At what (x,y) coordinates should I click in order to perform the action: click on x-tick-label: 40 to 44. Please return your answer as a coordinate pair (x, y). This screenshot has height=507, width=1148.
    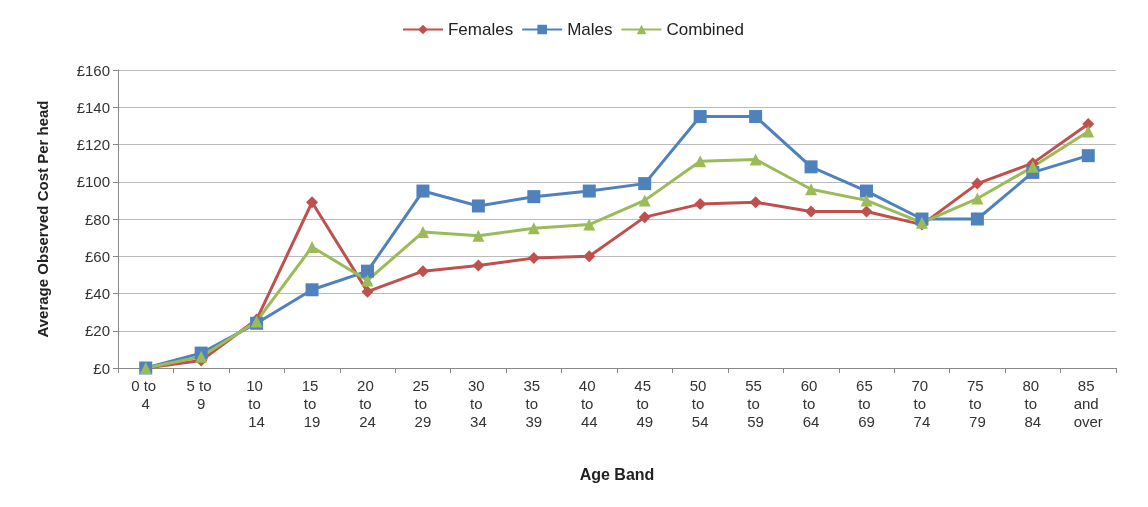
    Looking at the image, I should click on (589, 403).